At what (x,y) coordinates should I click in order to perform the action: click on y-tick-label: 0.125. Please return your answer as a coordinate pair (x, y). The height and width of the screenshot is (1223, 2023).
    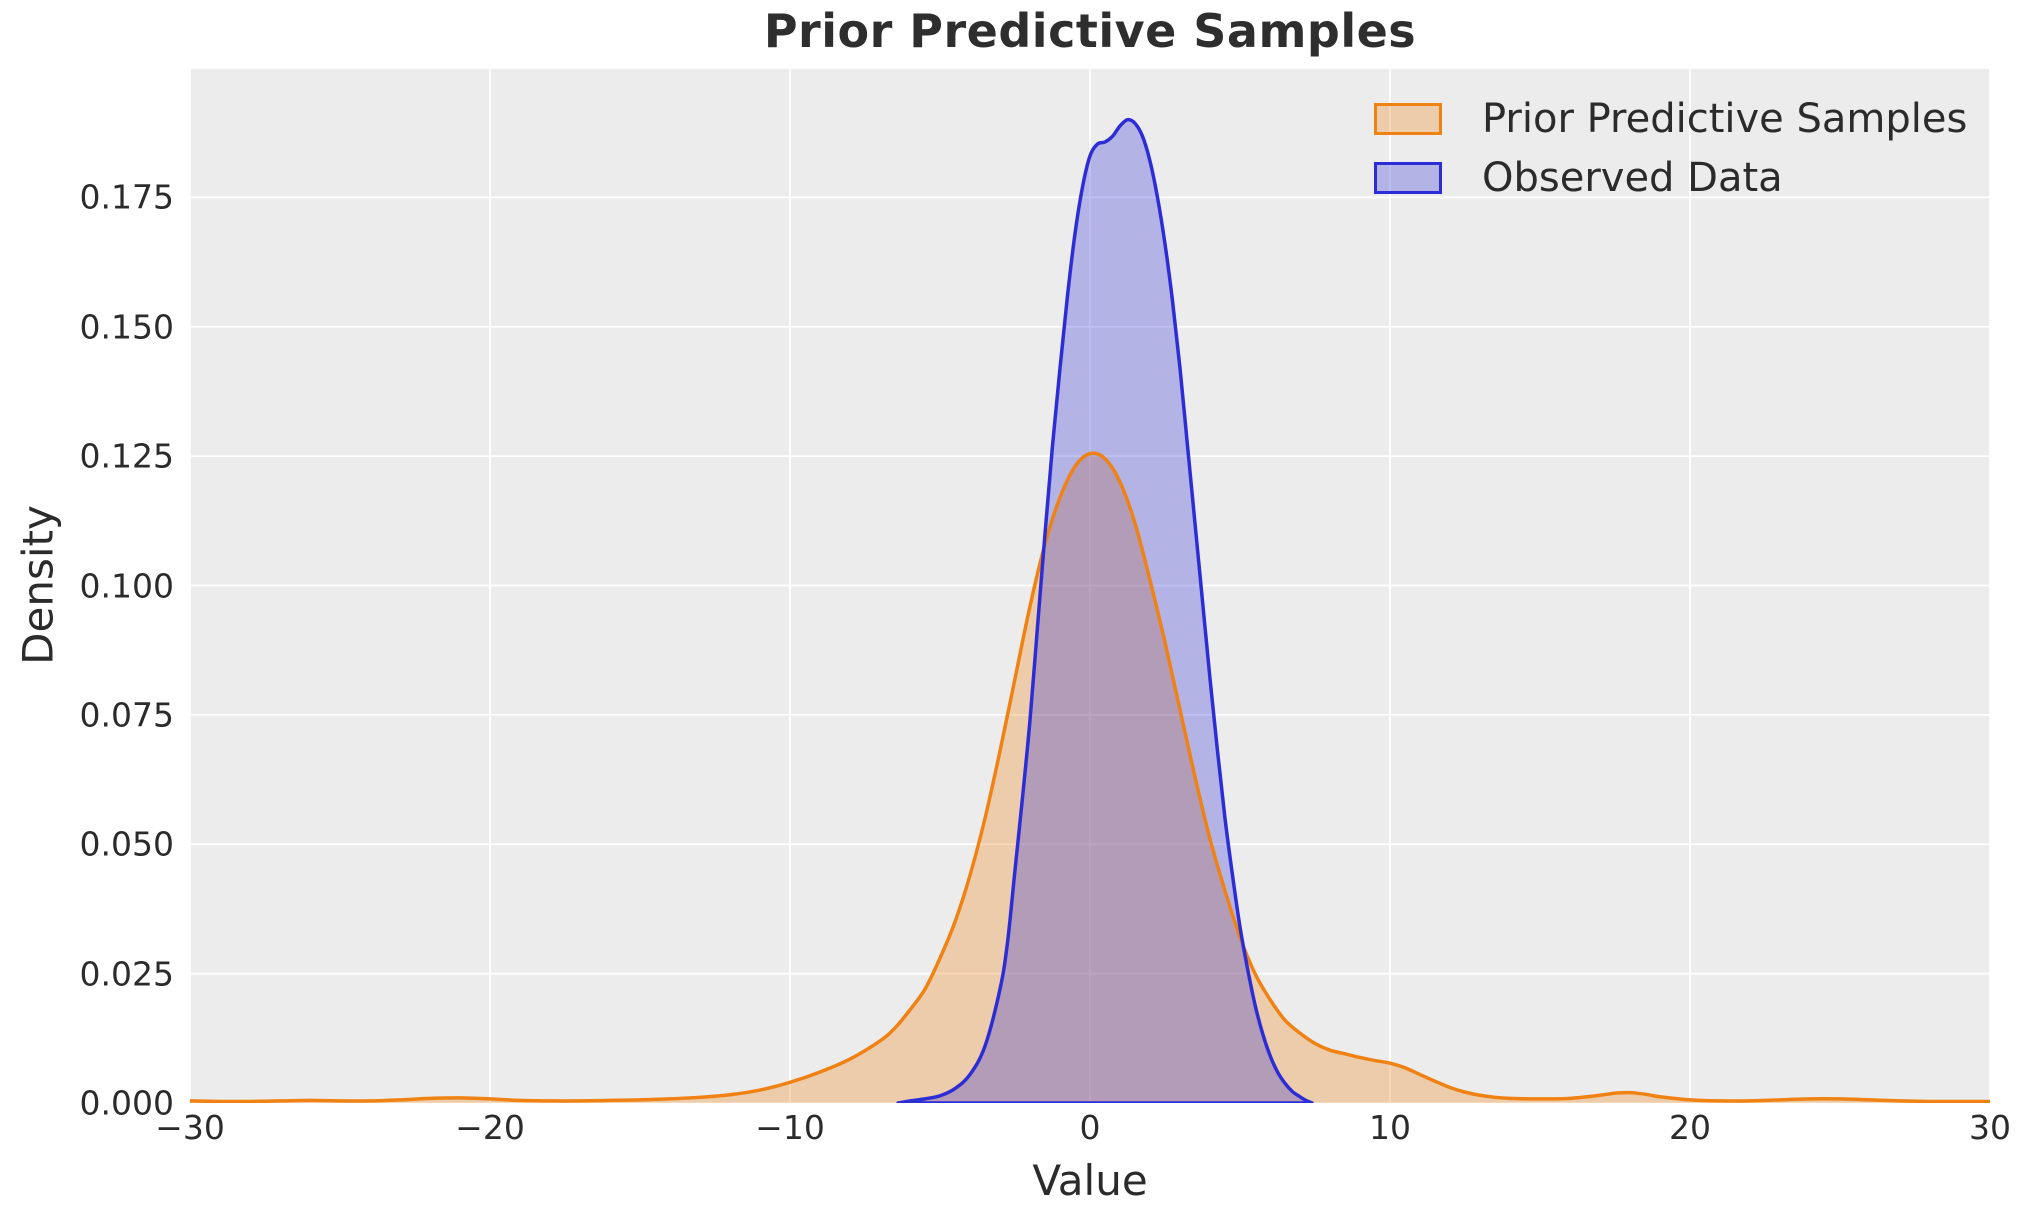
    Looking at the image, I should click on (126, 456).